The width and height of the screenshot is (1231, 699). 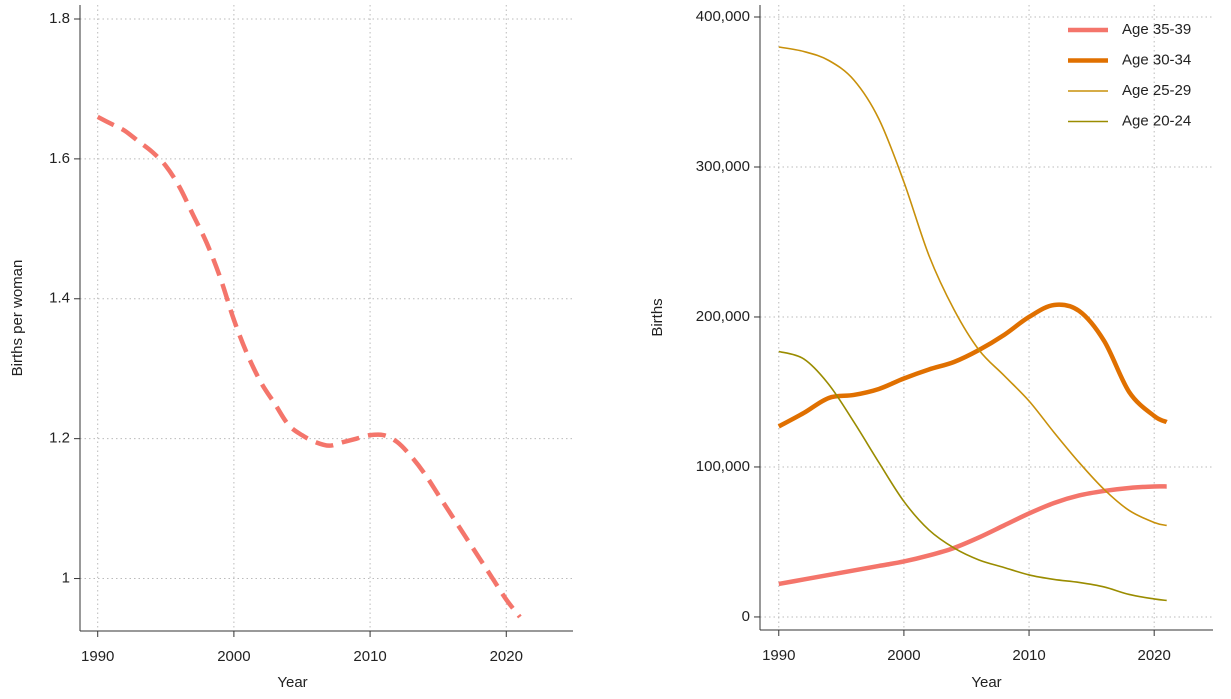 I want to click on y-axis-label: Births, so click(x=657, y=317).